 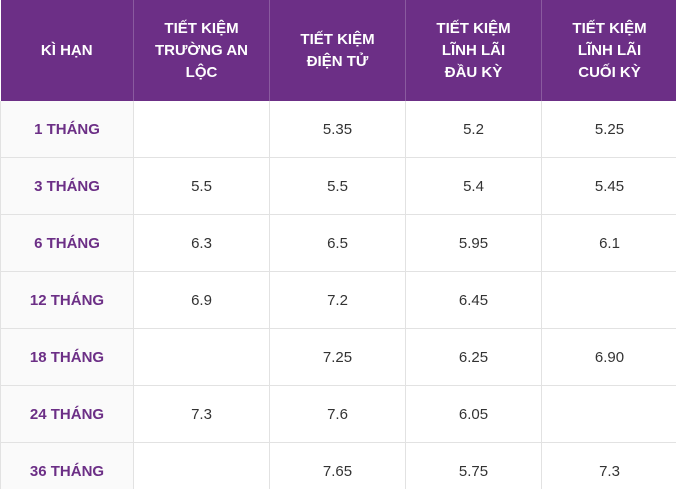 What do you see at coordinates (473, 50) in the screenshot?
I see `header-cell: TIẾT KIỆM LĨNH LÃI ĐẦU KỲ` at bounding box center [473, 50].